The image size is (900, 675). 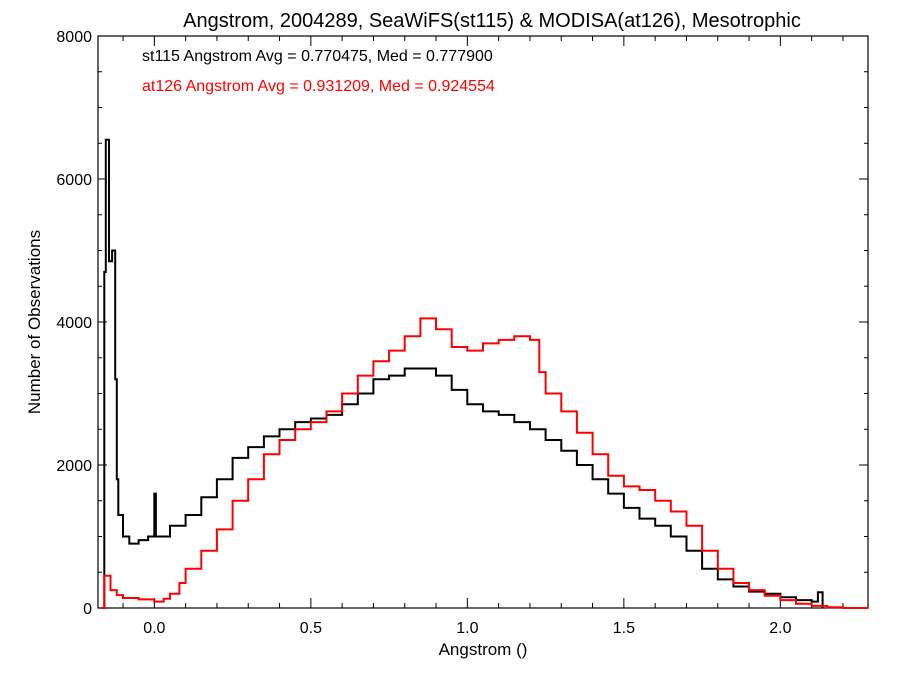 What do you see at coordinates (780, 628) in the screenshot?
I see `x-tick-label: 2.0` at bounding box center [780, 628].